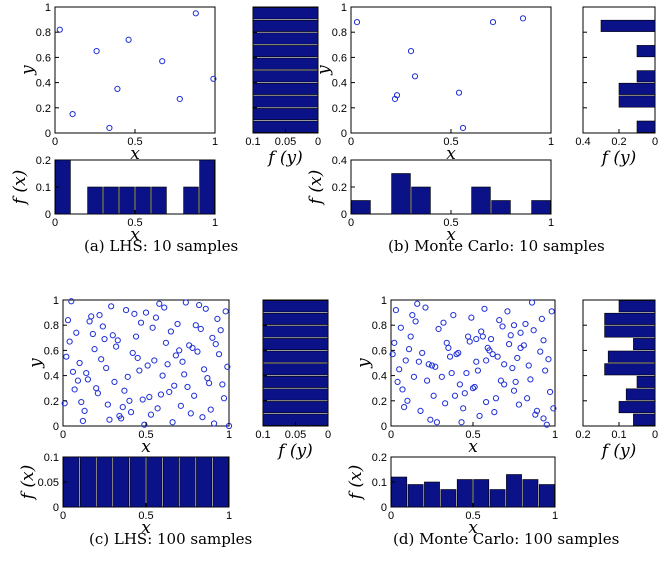  I want to click on y-tick-label: 1, so click(344, 8).